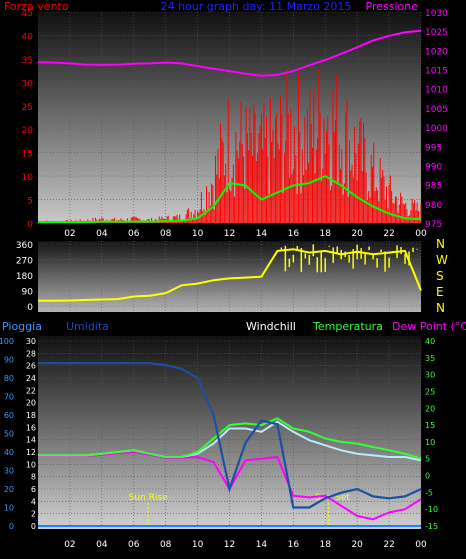 The width and height of the screenshot is (466, 559). I want to click on gust-average-series, so click(230, 199).